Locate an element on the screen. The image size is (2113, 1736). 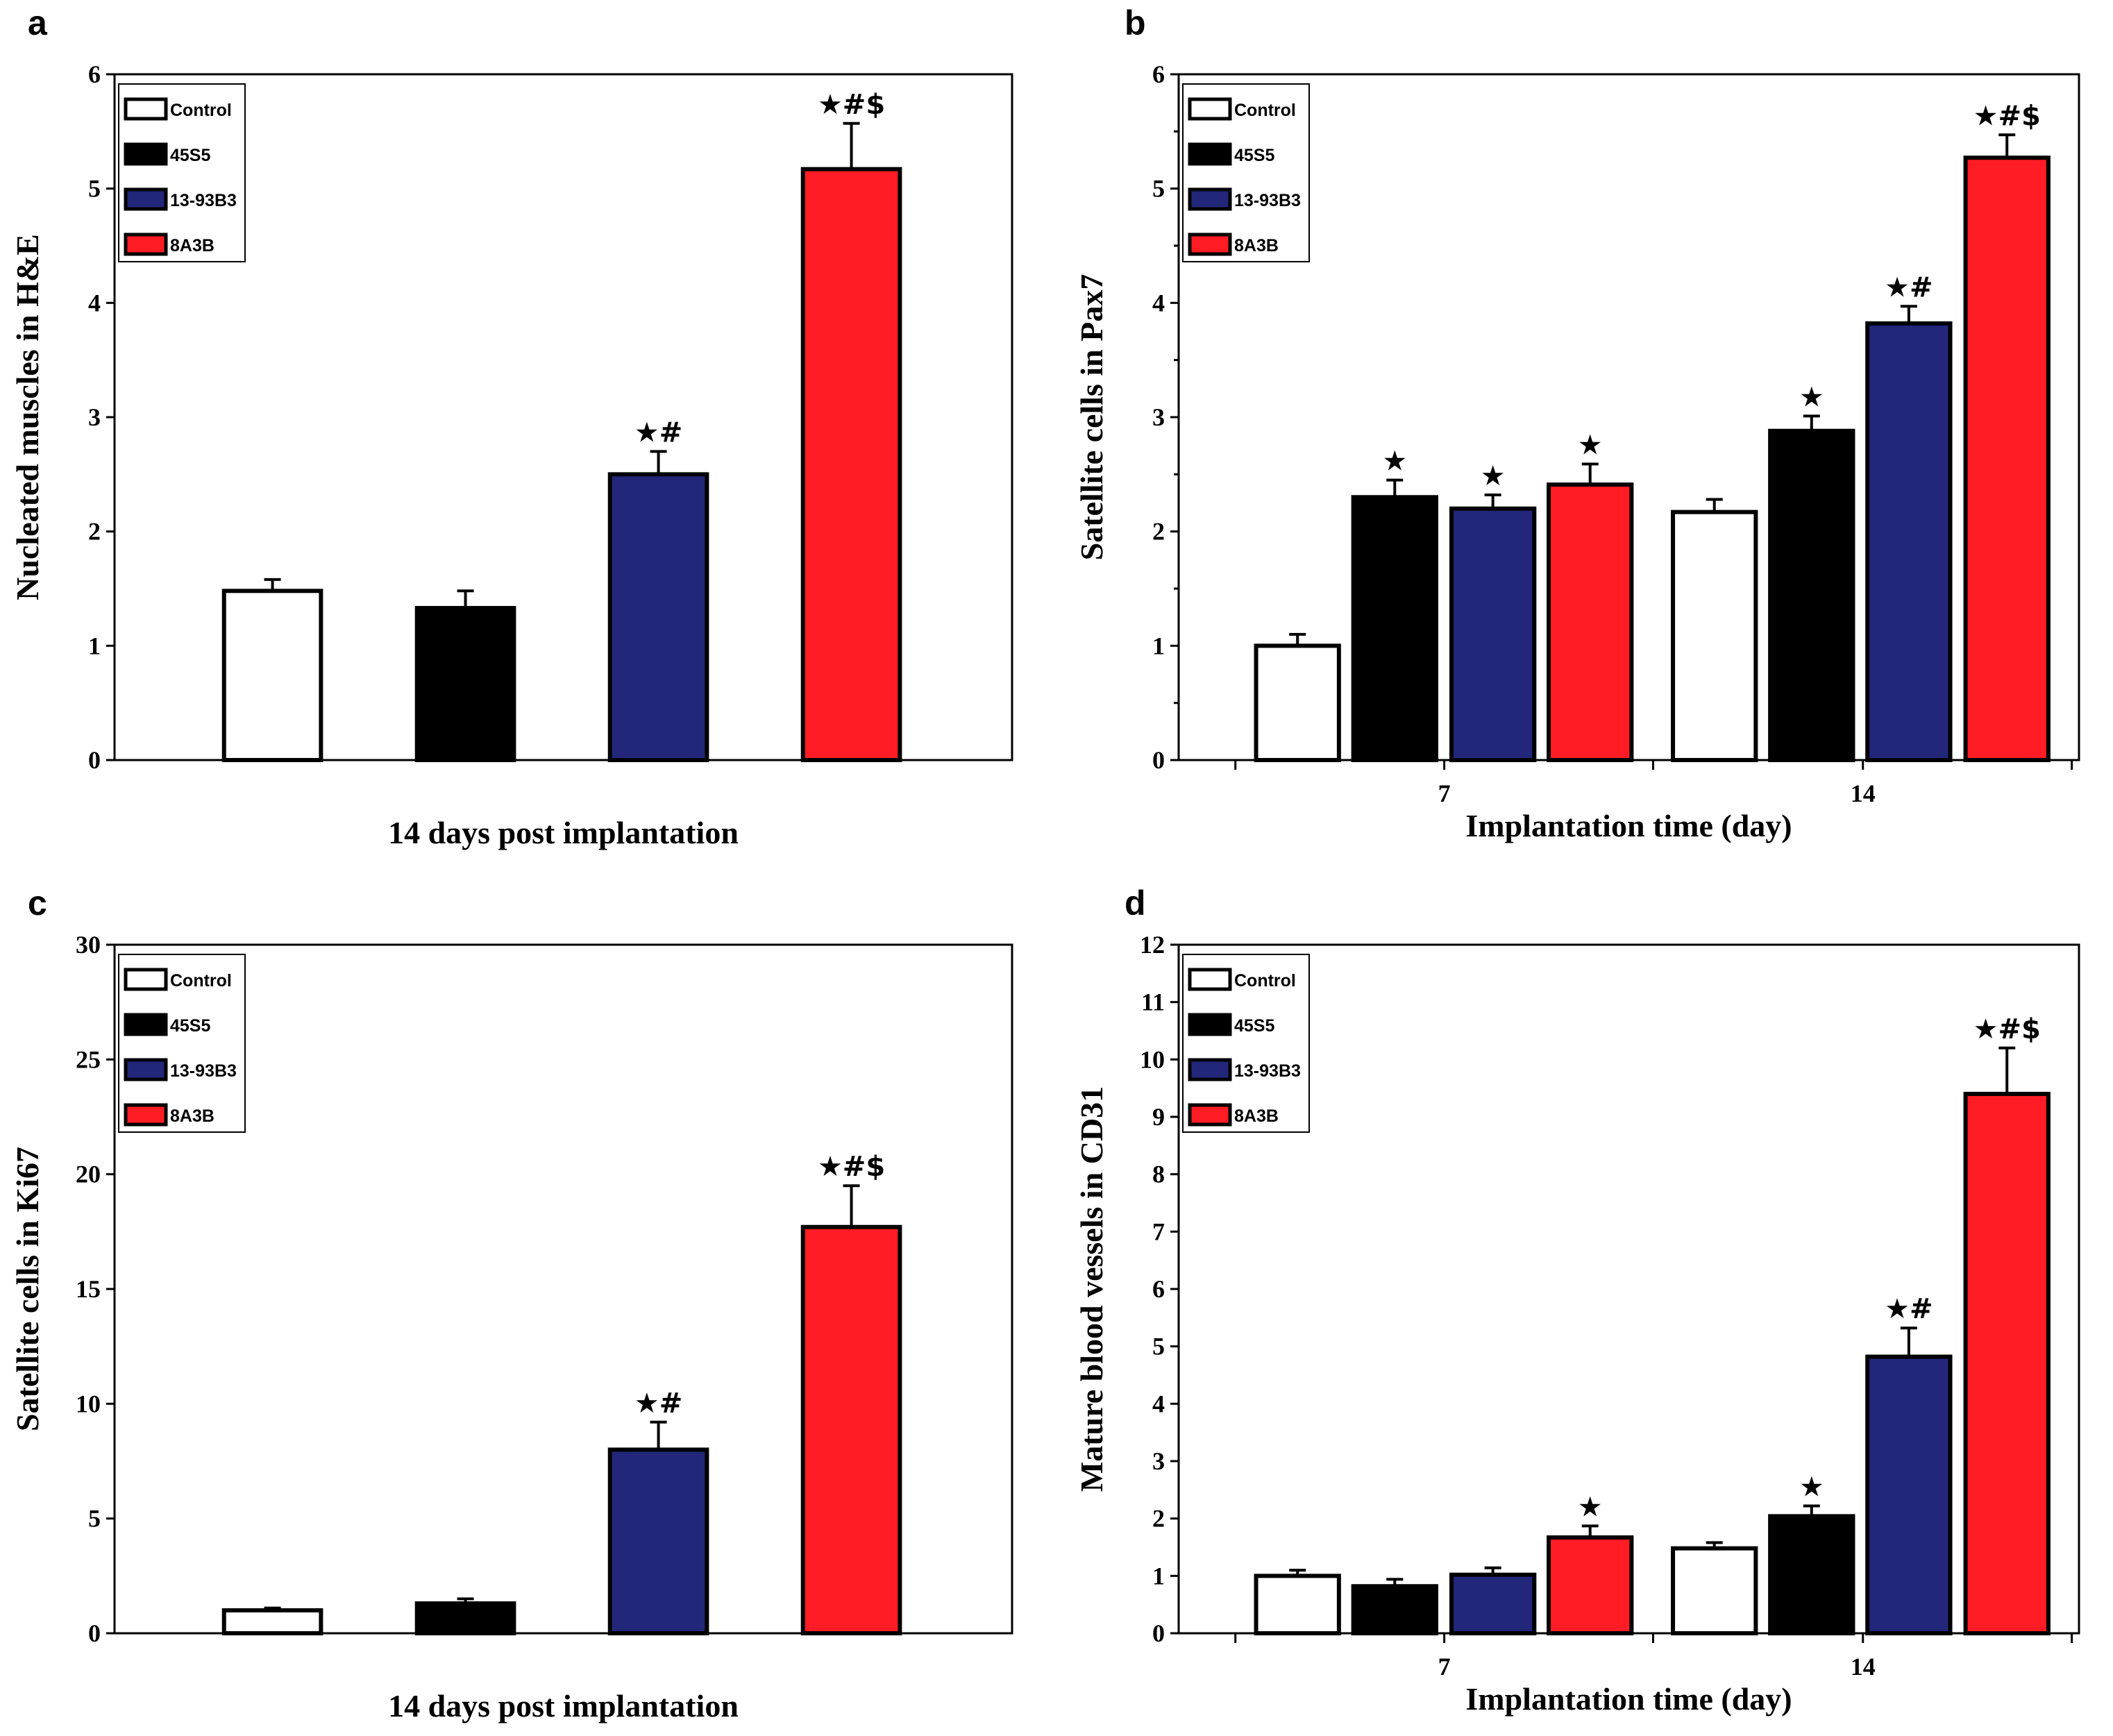
y-axis-label: Satellite cells in Pax7 is located at coordinates (1091, 417).